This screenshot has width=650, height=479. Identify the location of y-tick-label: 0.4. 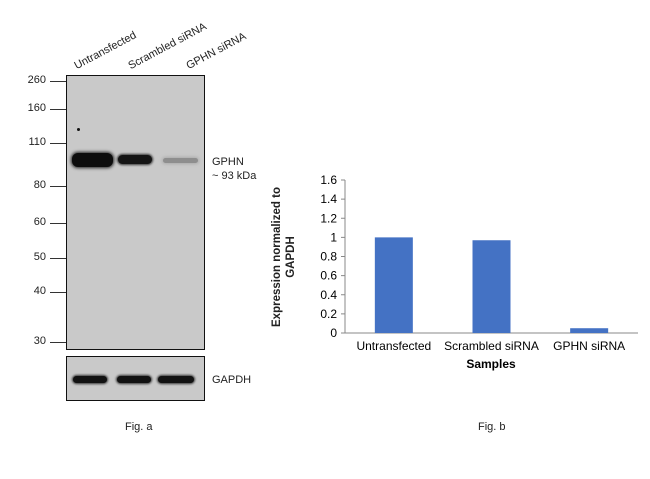
(328, 295).